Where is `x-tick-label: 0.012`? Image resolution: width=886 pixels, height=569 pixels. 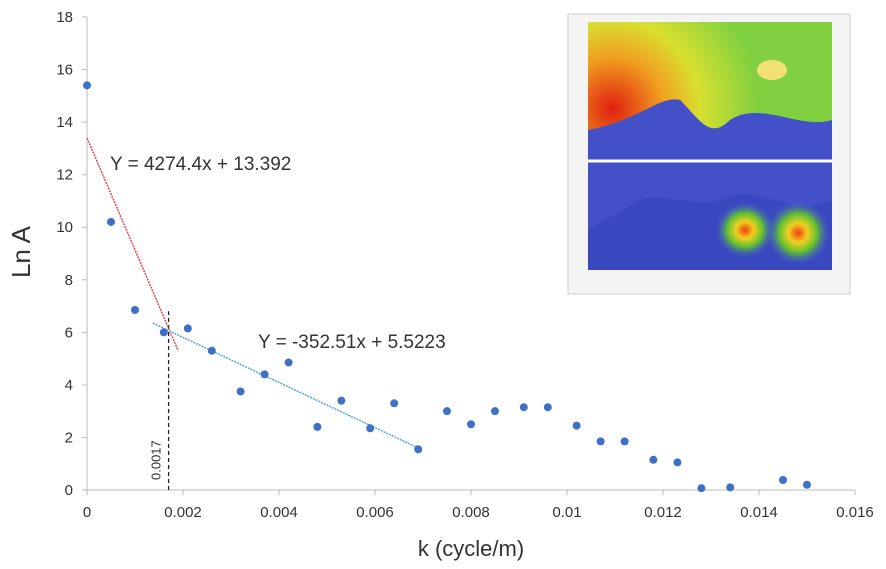
x-tick-label: 0.012 is located at coordinates (663, 512).